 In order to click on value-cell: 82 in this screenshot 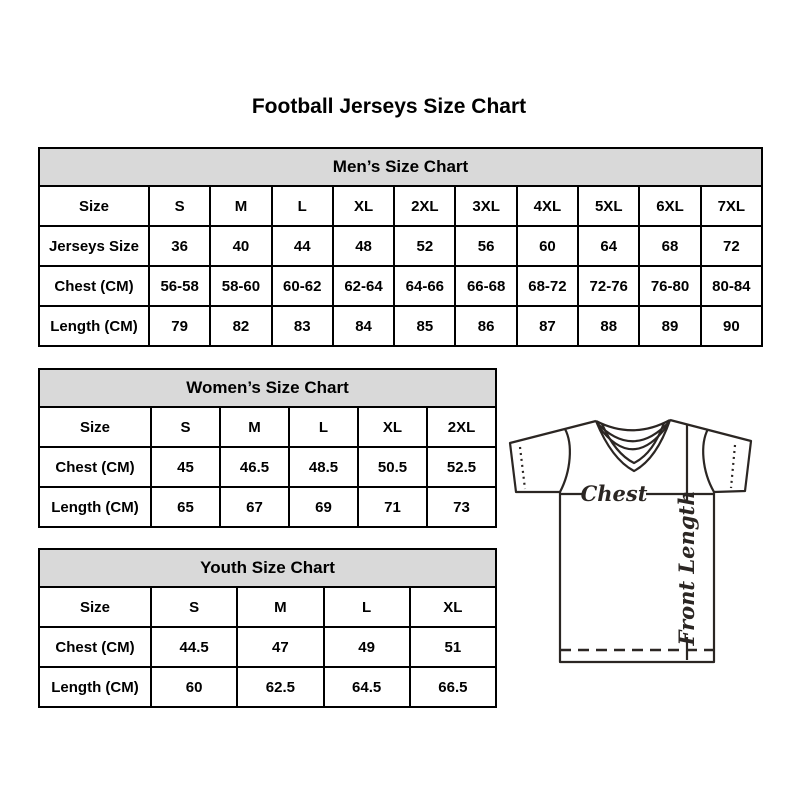, I will do `click(241, 326)`.